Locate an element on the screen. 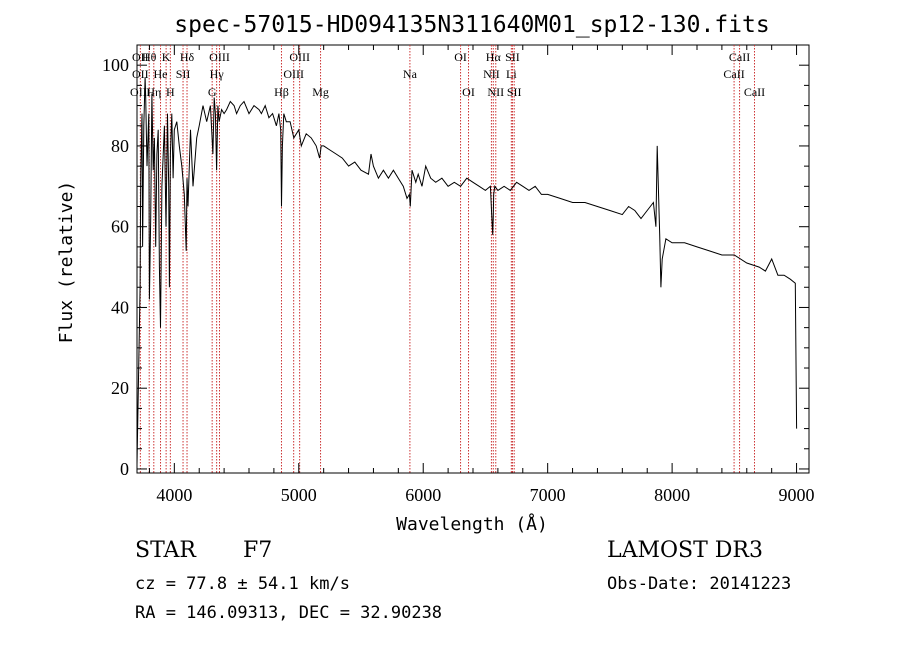 This screenshot has height=649, width=900. y-tick-label: 100 is located at coordinates (115, 65).